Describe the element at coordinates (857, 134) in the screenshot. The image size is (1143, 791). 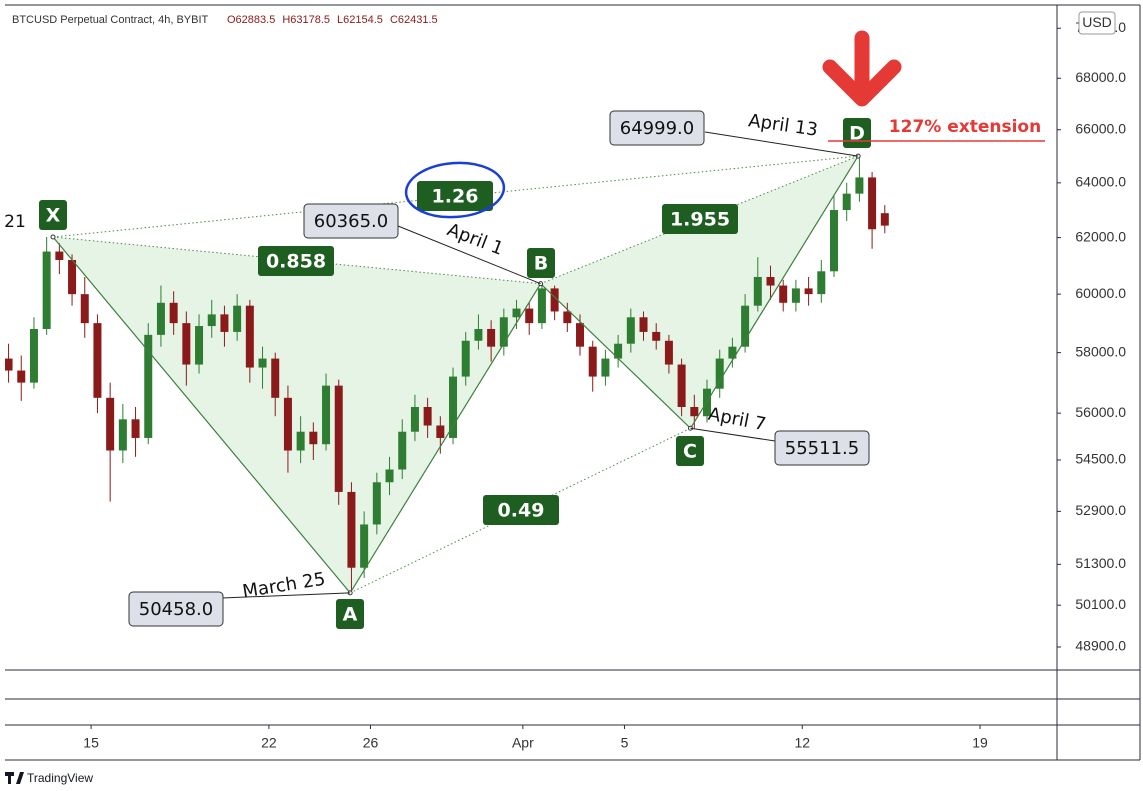
I see `point-name: D` at that location.